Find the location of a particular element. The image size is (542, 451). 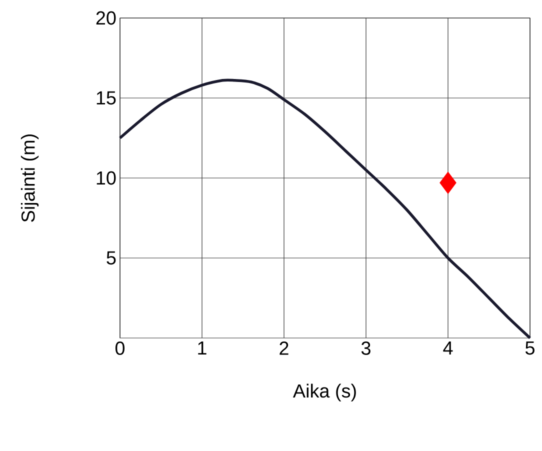

y-tick-label: 10 is located at coordinates (106, 178).